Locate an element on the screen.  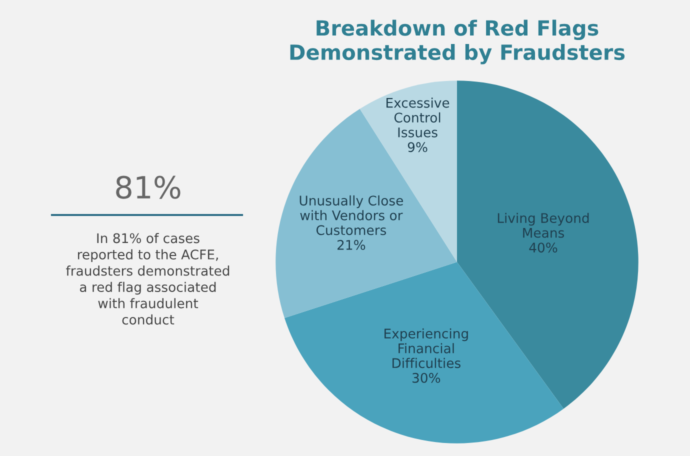
slice-label: Excessive Control Issues is located at coordinates (418, 118).